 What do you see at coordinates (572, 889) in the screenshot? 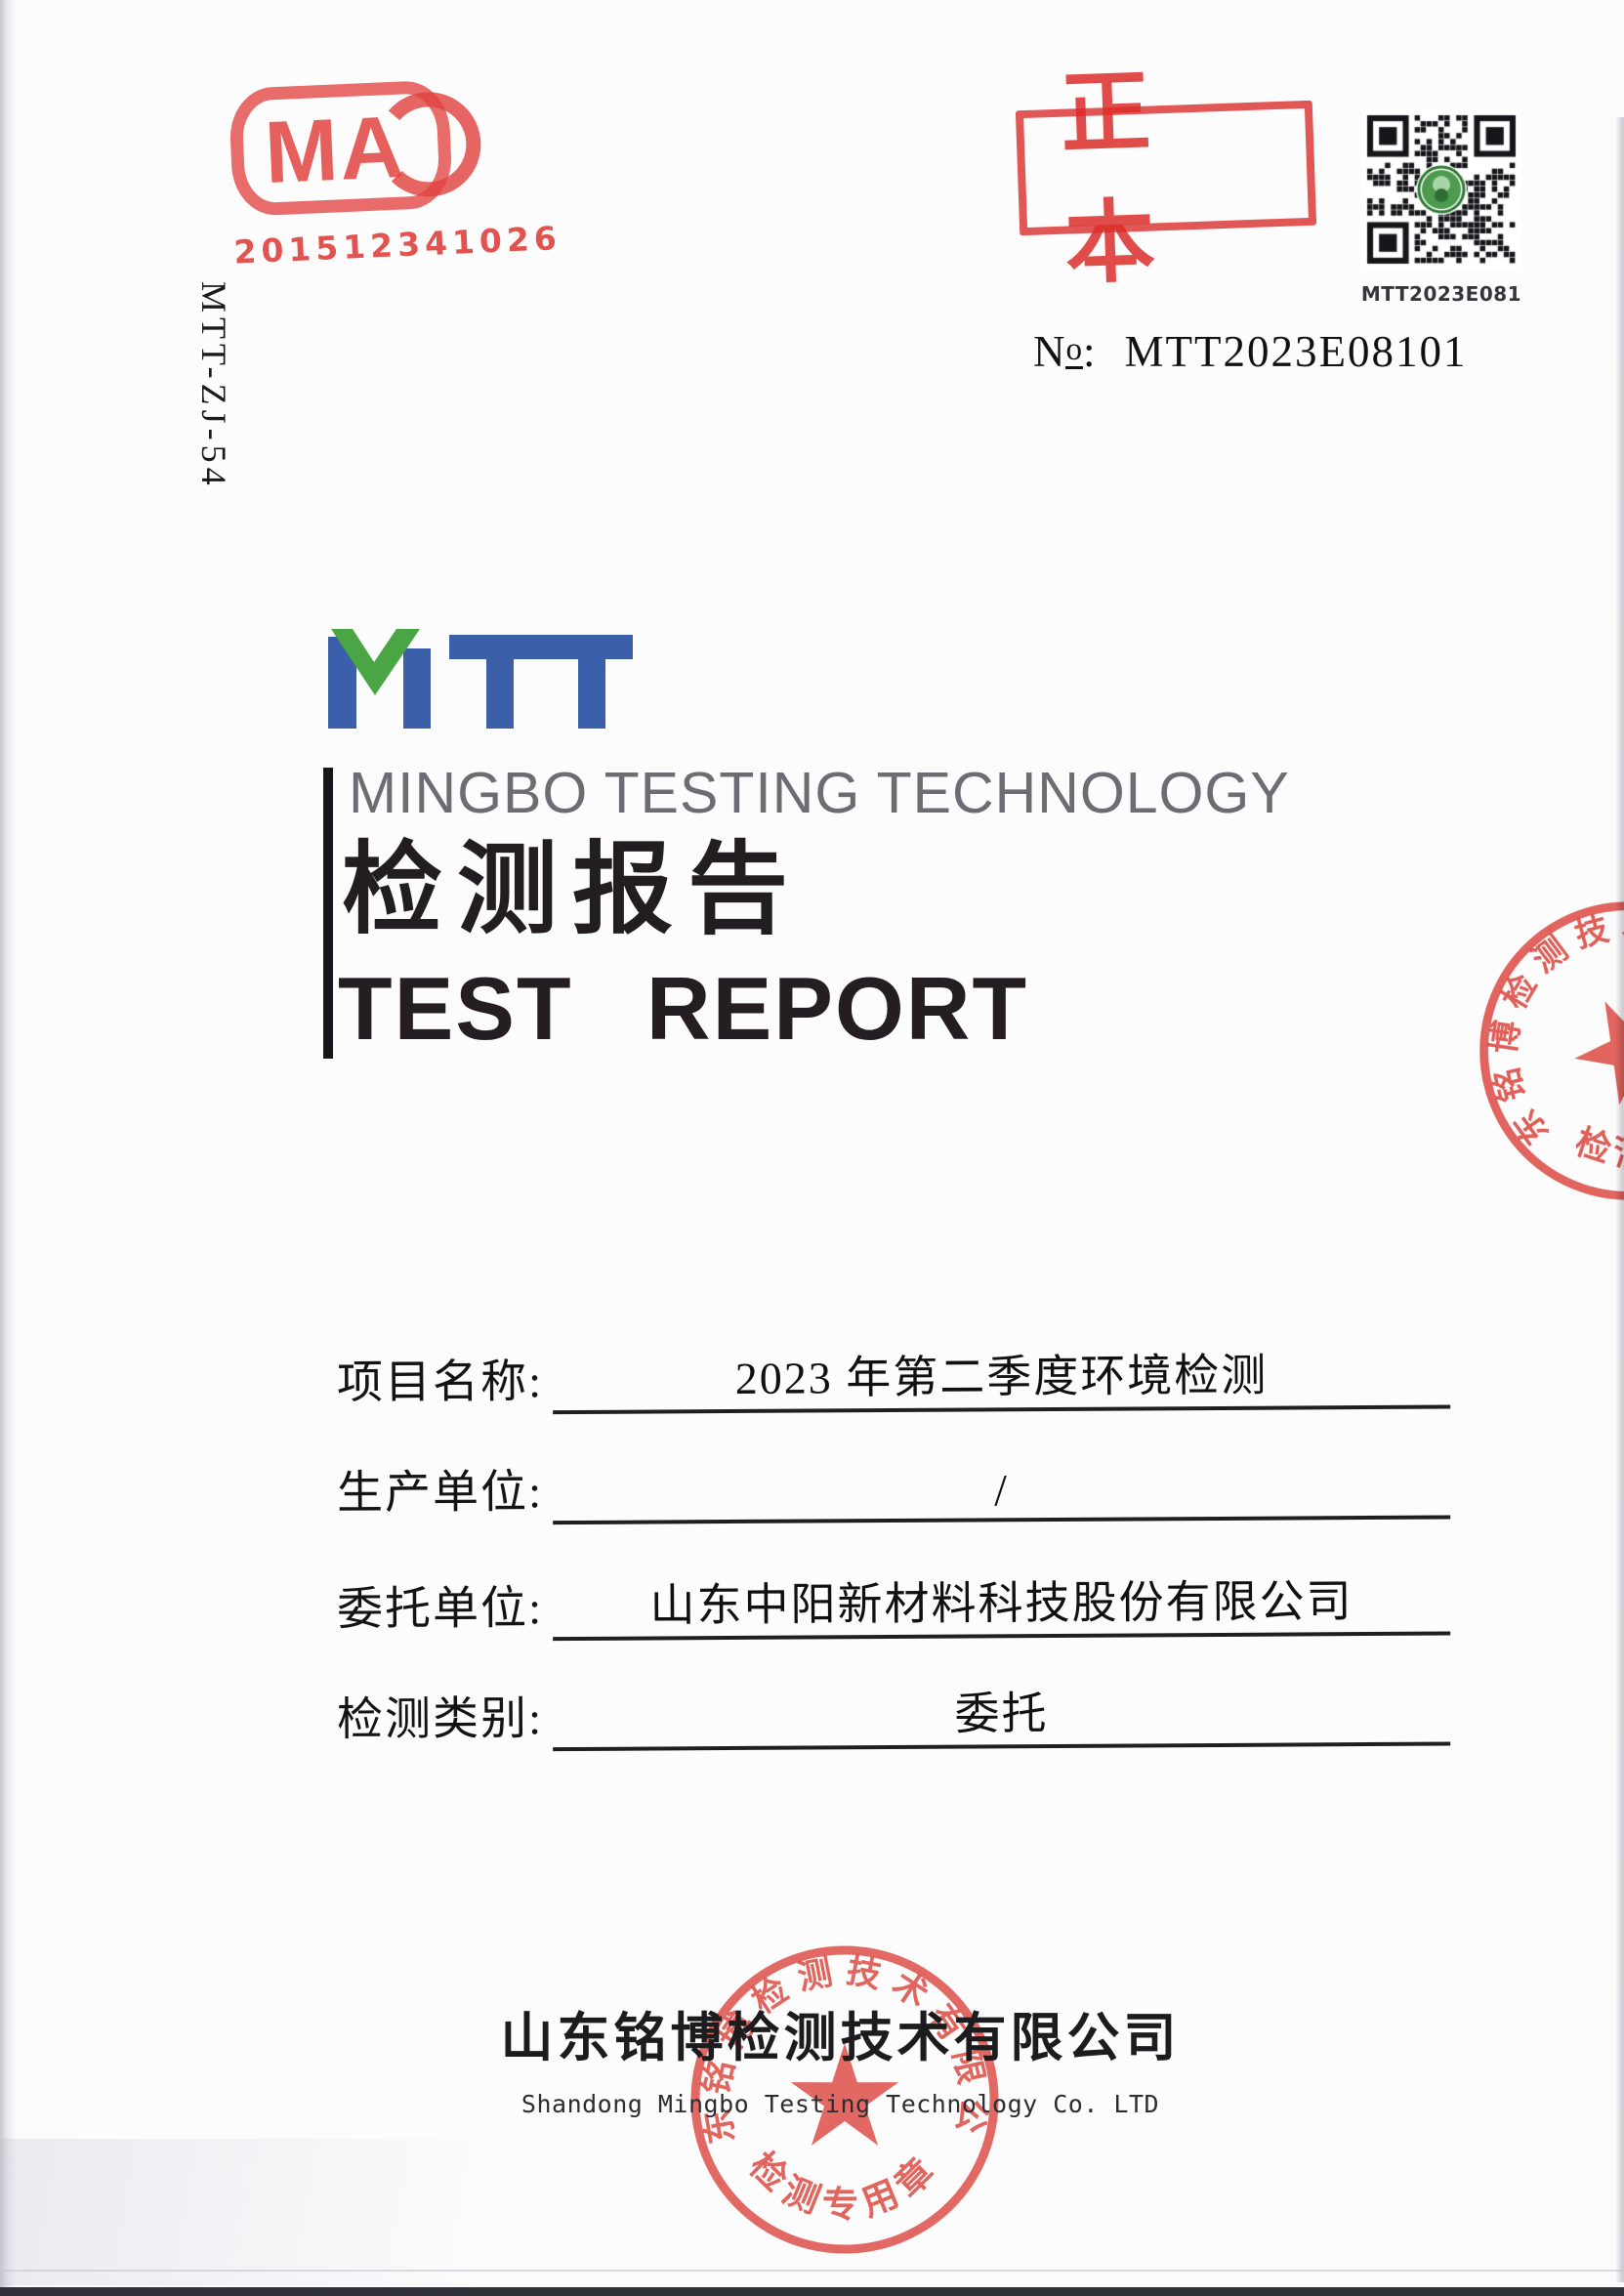
I see `page-title-cn: 检测报告` at bounding box center [572, 889].